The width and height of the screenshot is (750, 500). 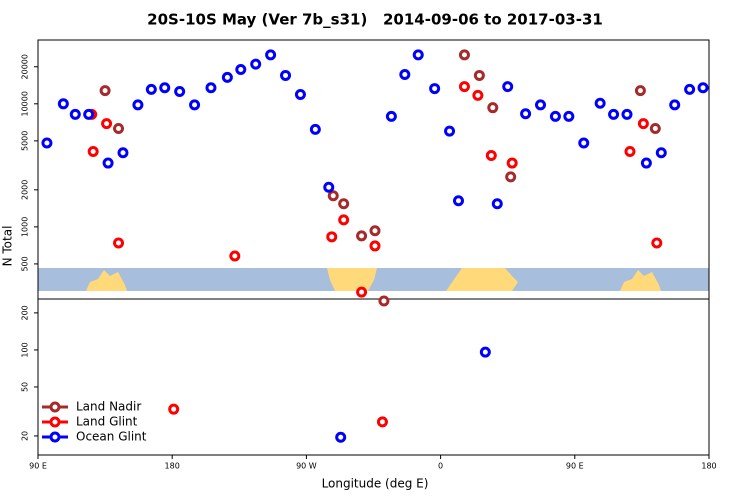 I want to click on x-tick-label: 90 W, so click(x=306, y=466).